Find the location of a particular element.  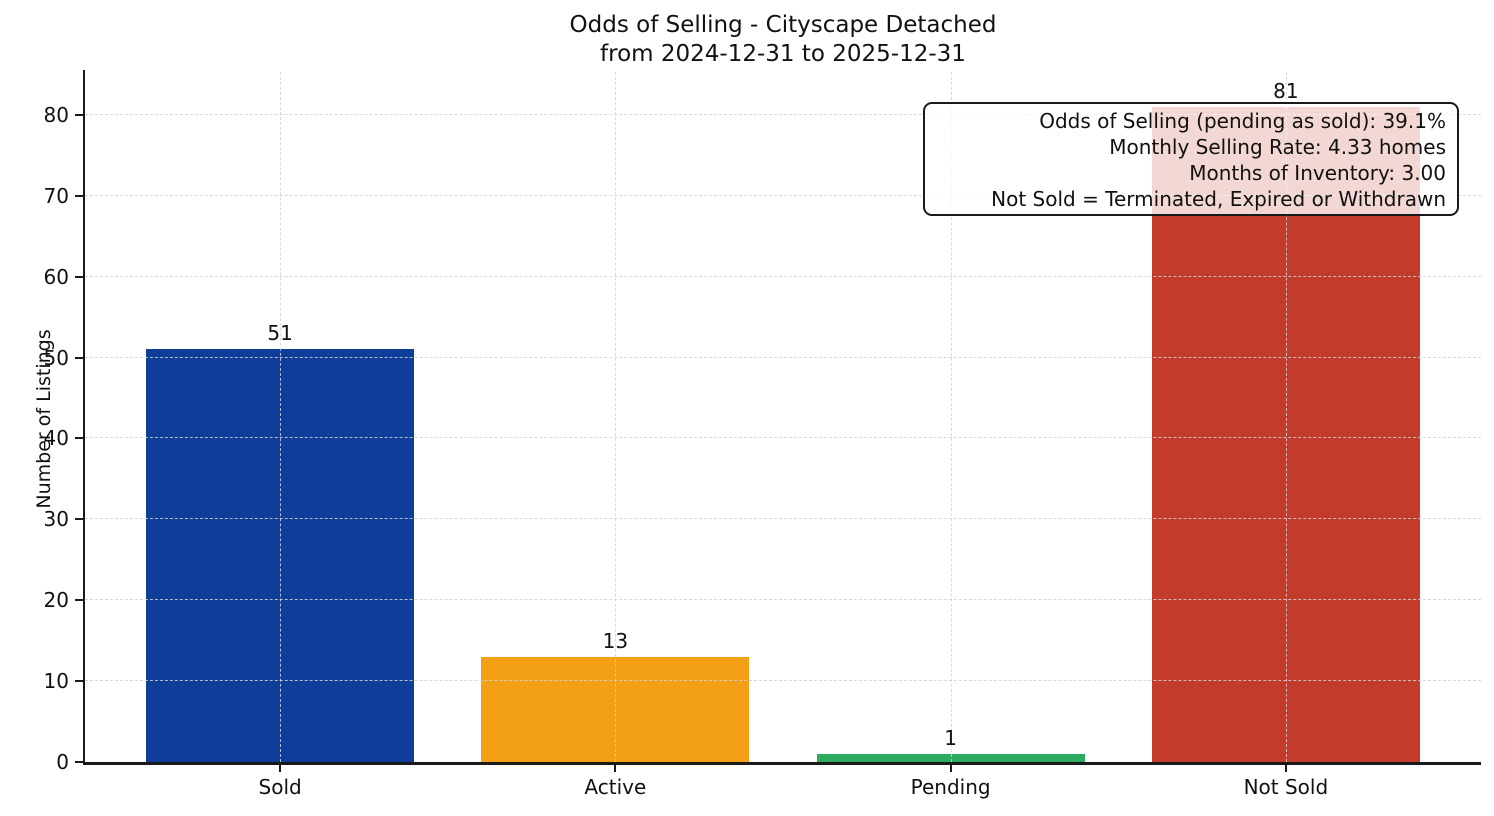

y-tick-label-10: 10 is located at coordinates (56, 681).